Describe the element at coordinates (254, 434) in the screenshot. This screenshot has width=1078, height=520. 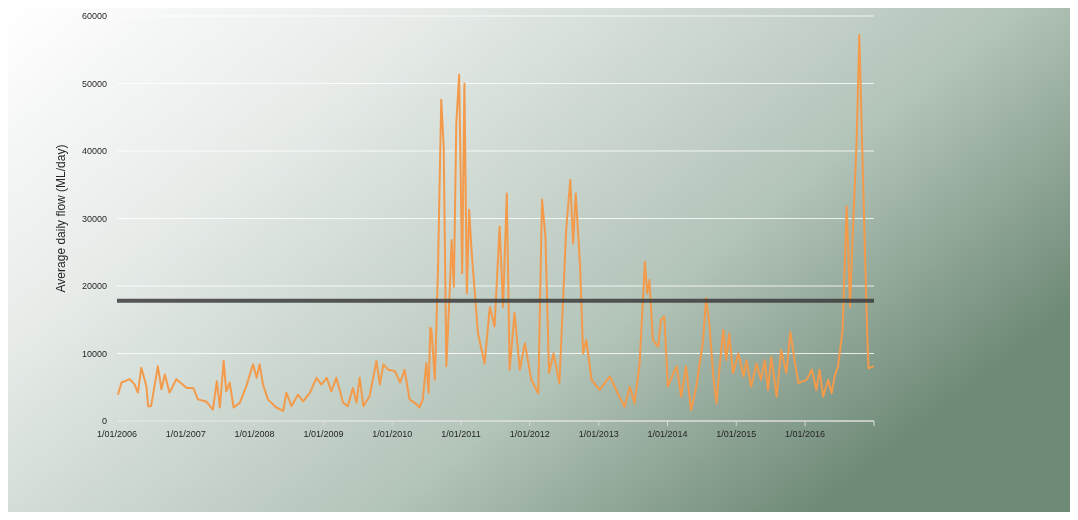
I see `x-tick-label: 1/01/2008` at that location.